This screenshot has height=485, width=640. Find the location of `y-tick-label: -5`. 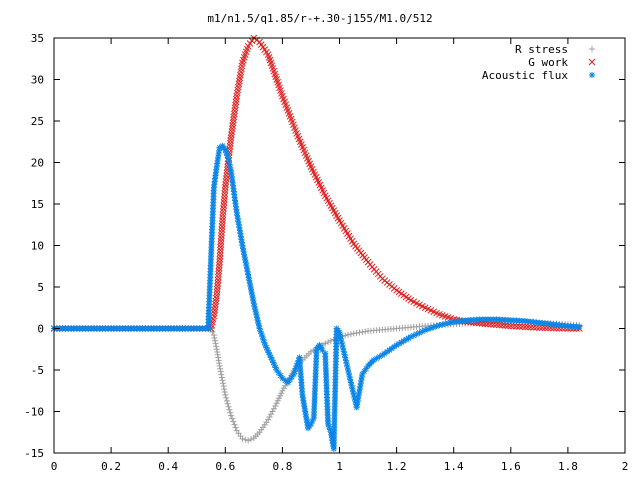

y-tick-label: -5 is located at coordinates (37, 370).